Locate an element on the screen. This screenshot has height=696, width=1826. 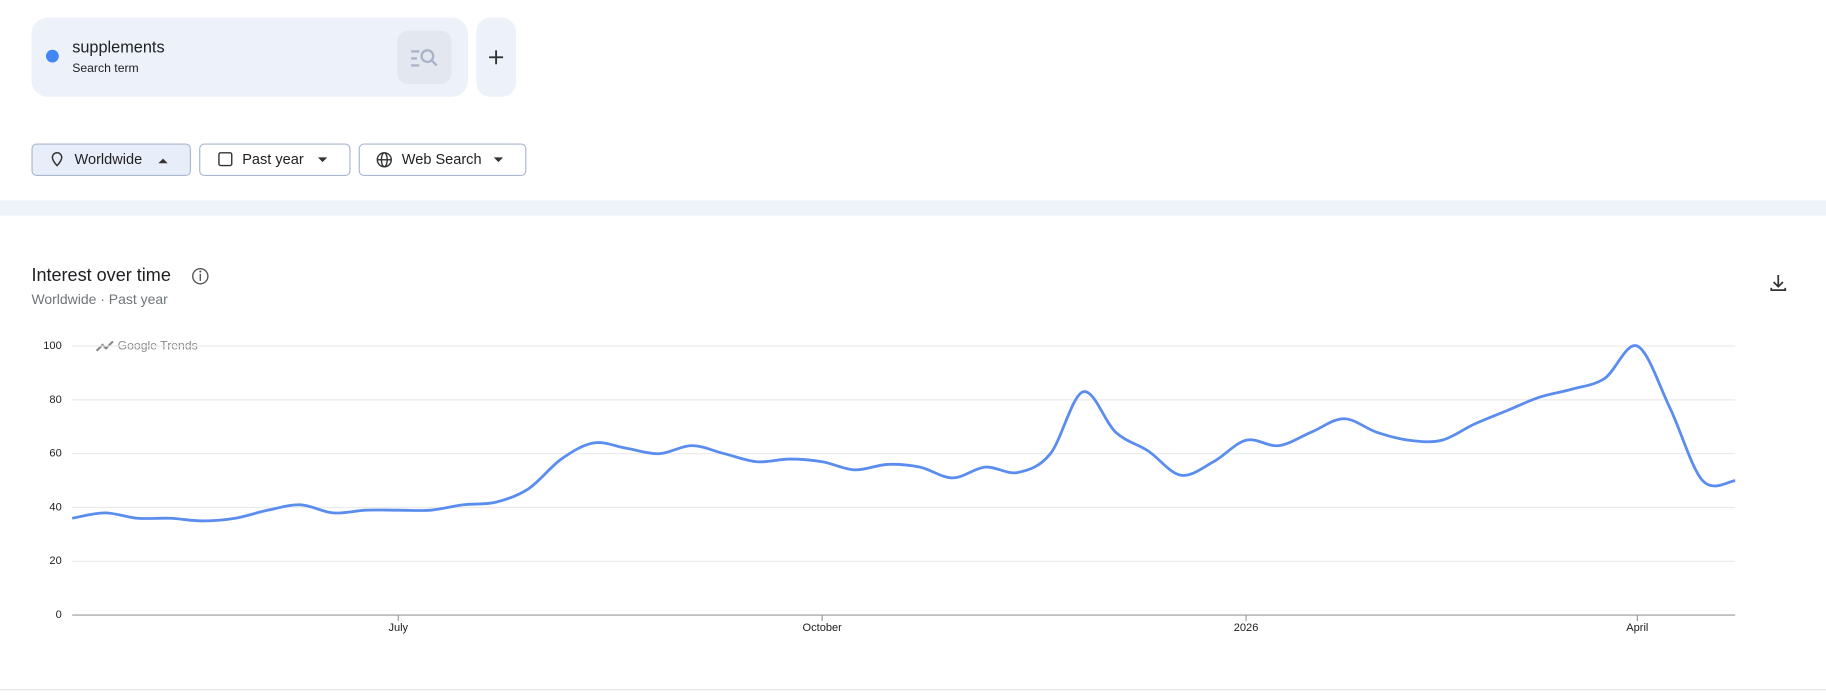
term-kind: Search term is located at coordinates (105, 68).